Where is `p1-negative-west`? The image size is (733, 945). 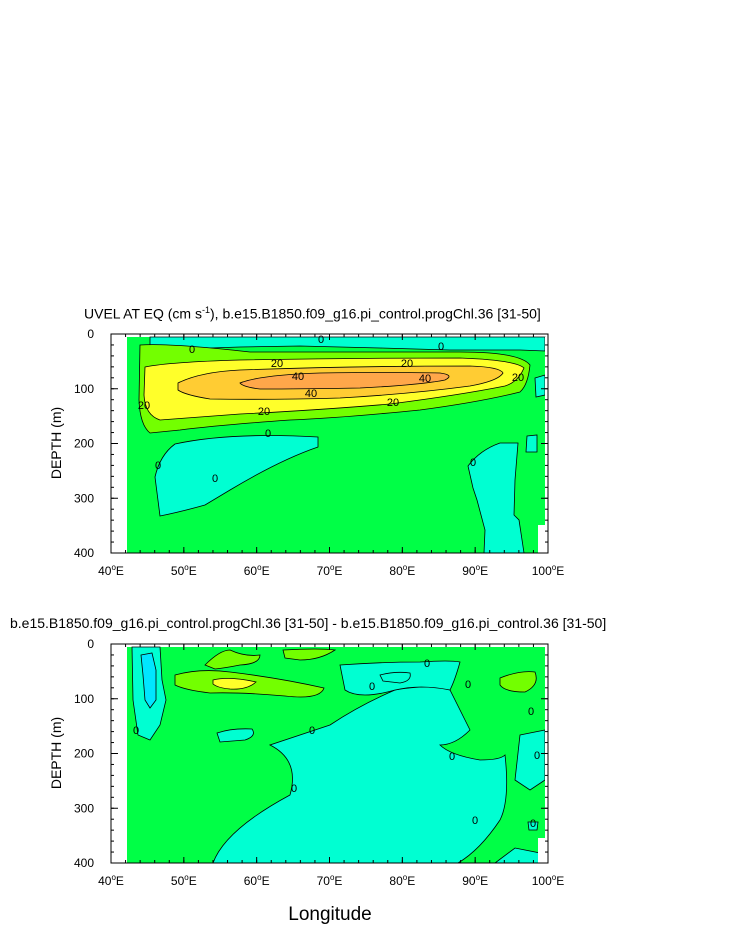 p1-negative-west is located at coordinates (236, 476).